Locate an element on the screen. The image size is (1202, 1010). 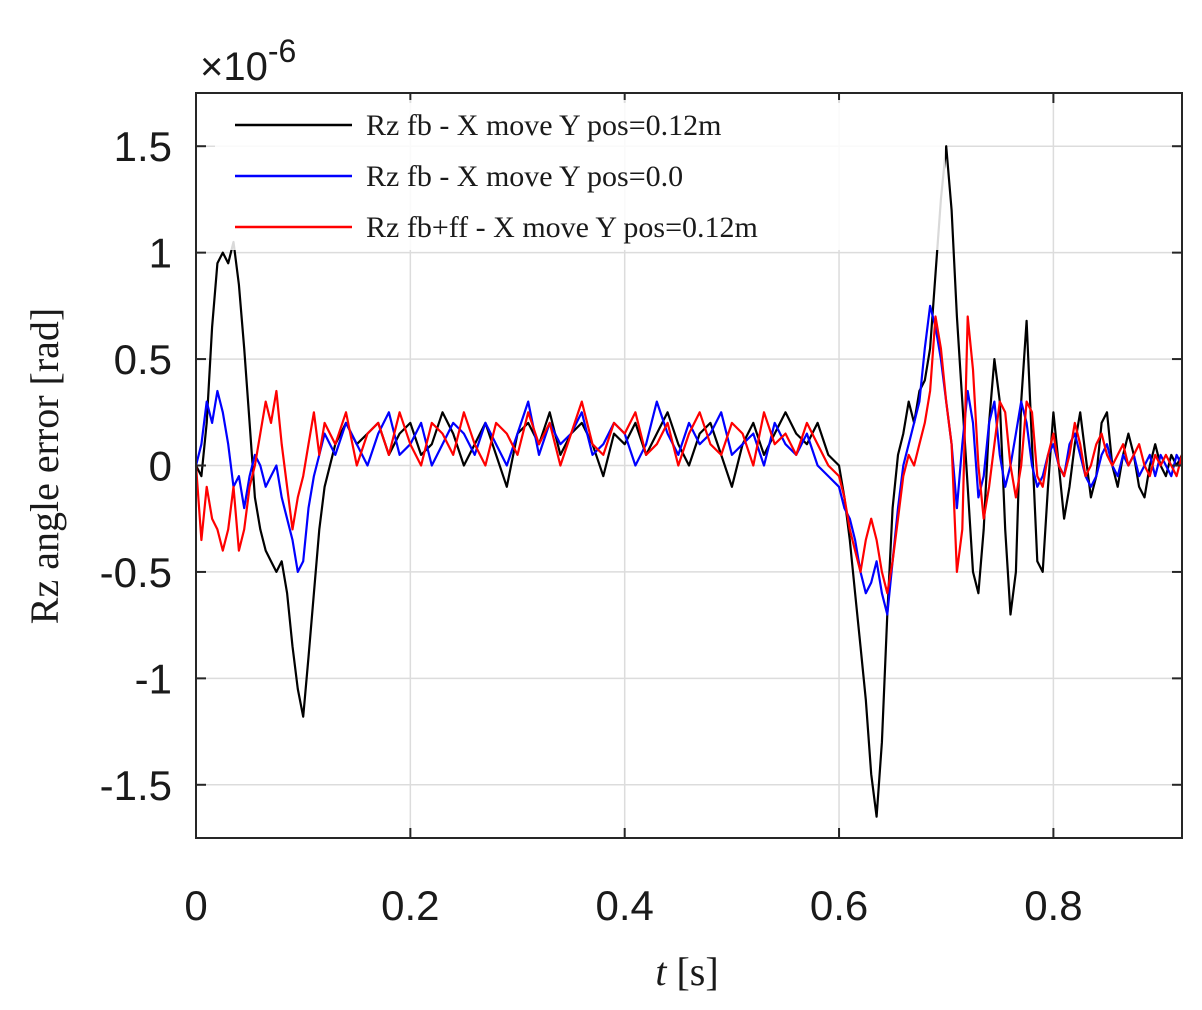
x-tick-label: 0.4 is located at coordinates (625, 905).